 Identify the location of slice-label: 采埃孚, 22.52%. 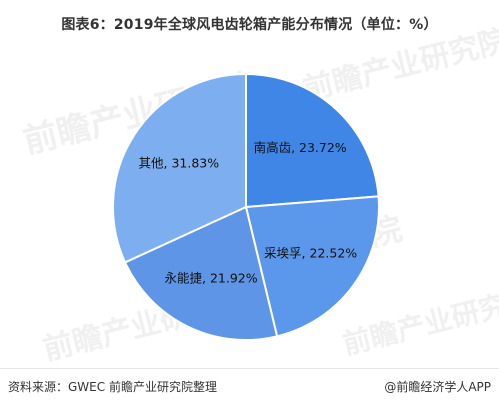
(310, 252).